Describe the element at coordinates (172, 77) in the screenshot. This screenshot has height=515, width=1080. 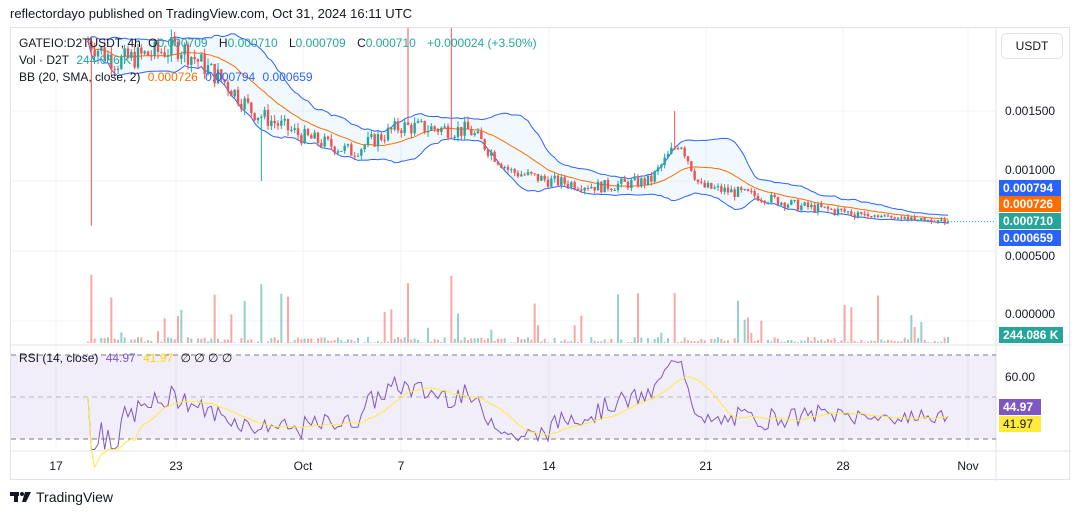
I see `bb-basis-value: 0.000726` at that location.